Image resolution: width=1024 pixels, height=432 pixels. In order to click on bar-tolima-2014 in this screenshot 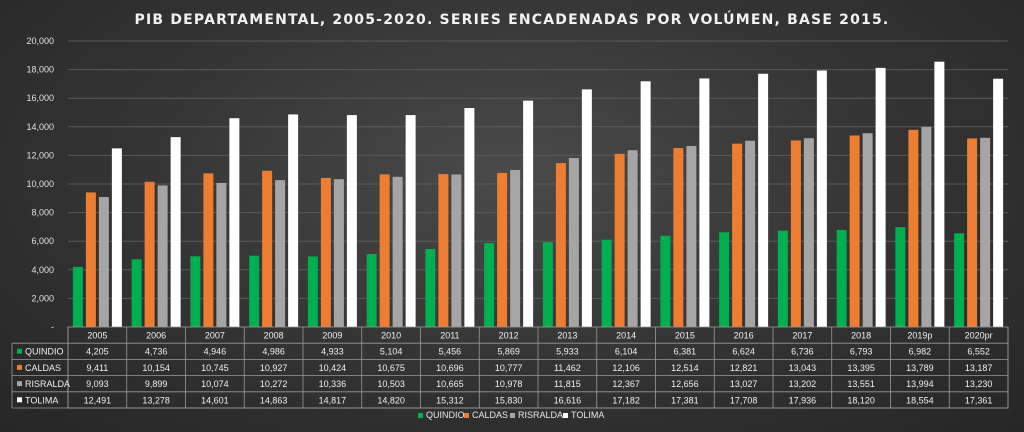, I will do `click(645, 204)`.